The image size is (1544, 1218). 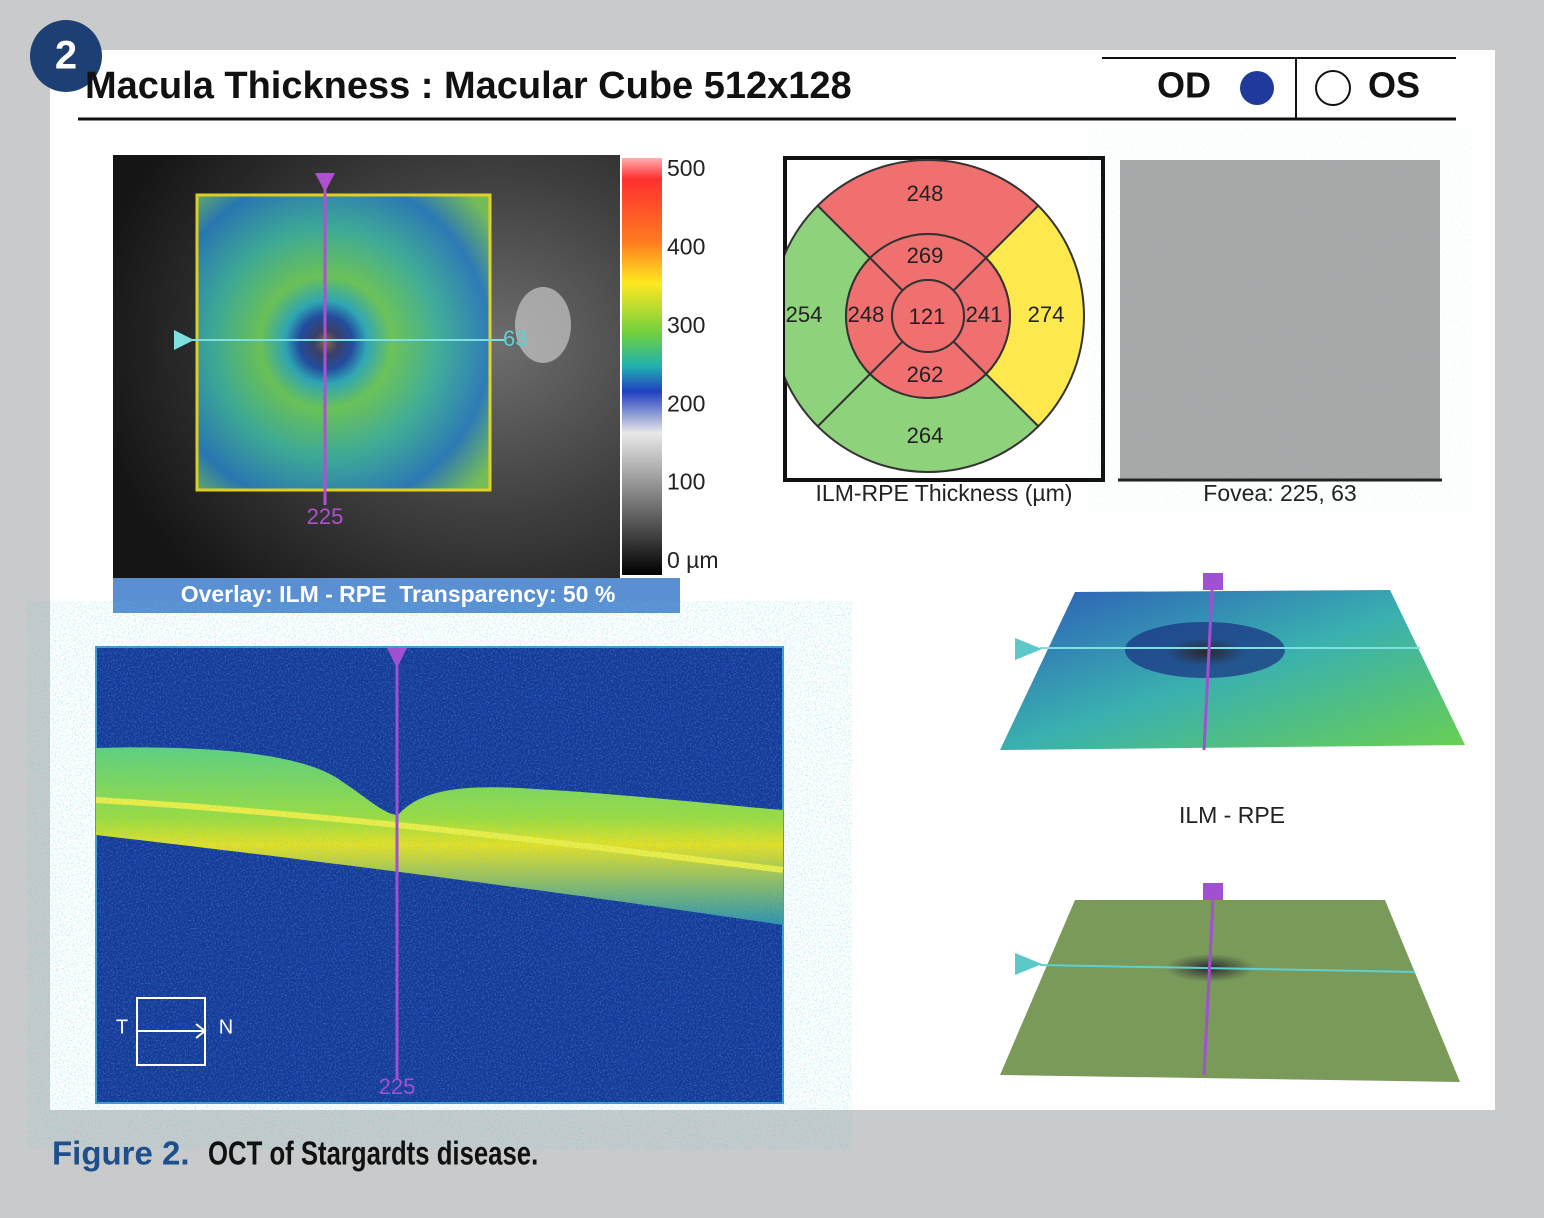 I want to click on horizontal-marker-label: 63, so click(x=515, y=338).